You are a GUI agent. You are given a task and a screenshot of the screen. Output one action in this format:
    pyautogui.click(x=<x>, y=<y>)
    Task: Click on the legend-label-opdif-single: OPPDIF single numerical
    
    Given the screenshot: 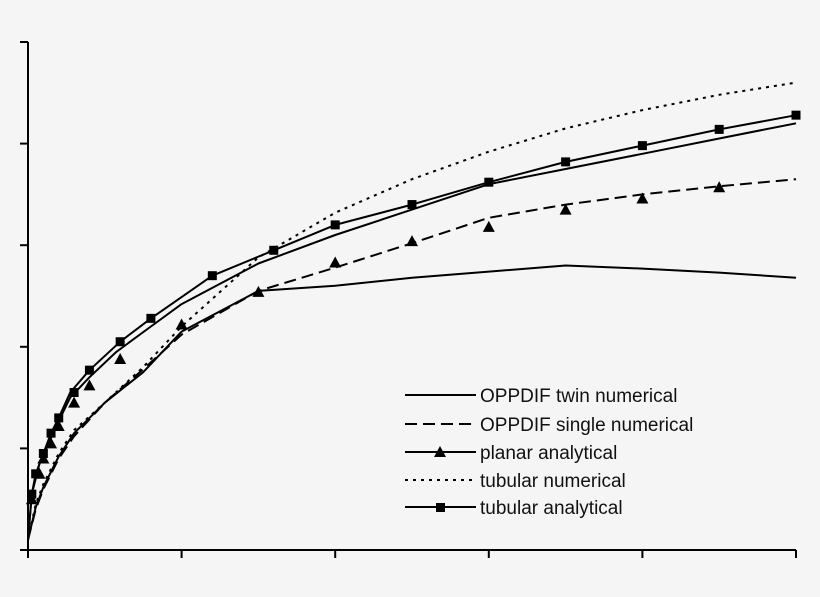 What is the action you would take?
    pyautogui.click(x=586, y=425)
    